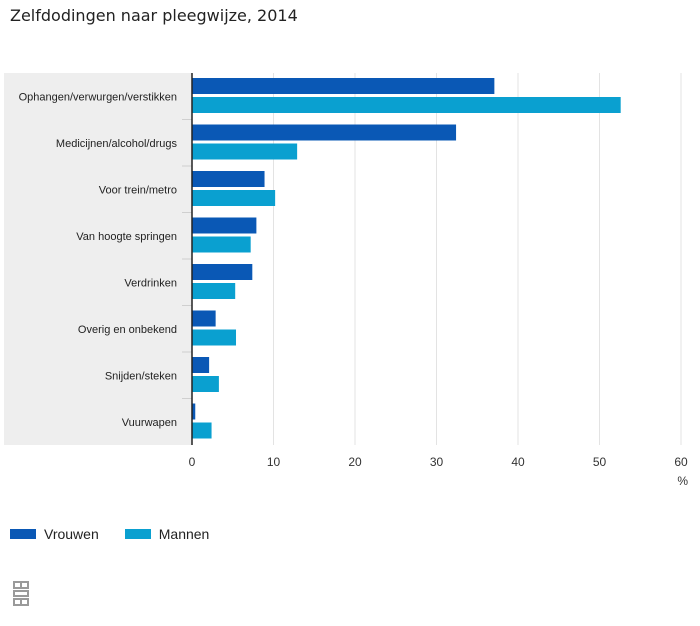  Describe the element at coordinates (23, 534) in the screenshot. I see `legend-swatch-vrouwen` at that location.